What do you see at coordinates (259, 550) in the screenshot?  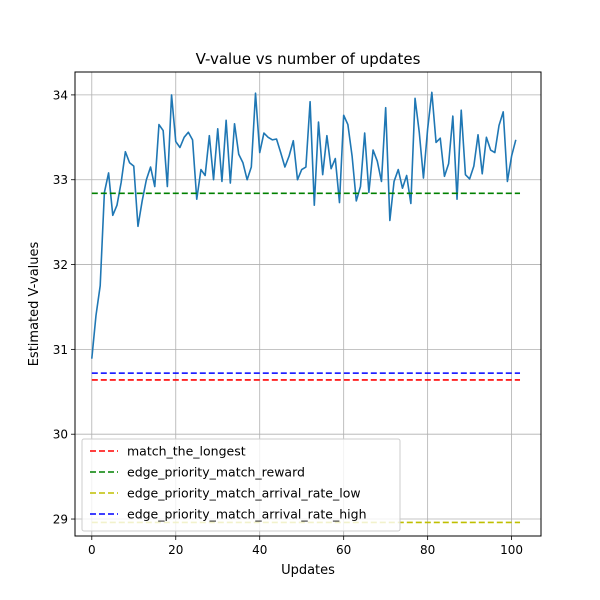 I see `x-tick-label: 40` at bounding box center [259, 550].